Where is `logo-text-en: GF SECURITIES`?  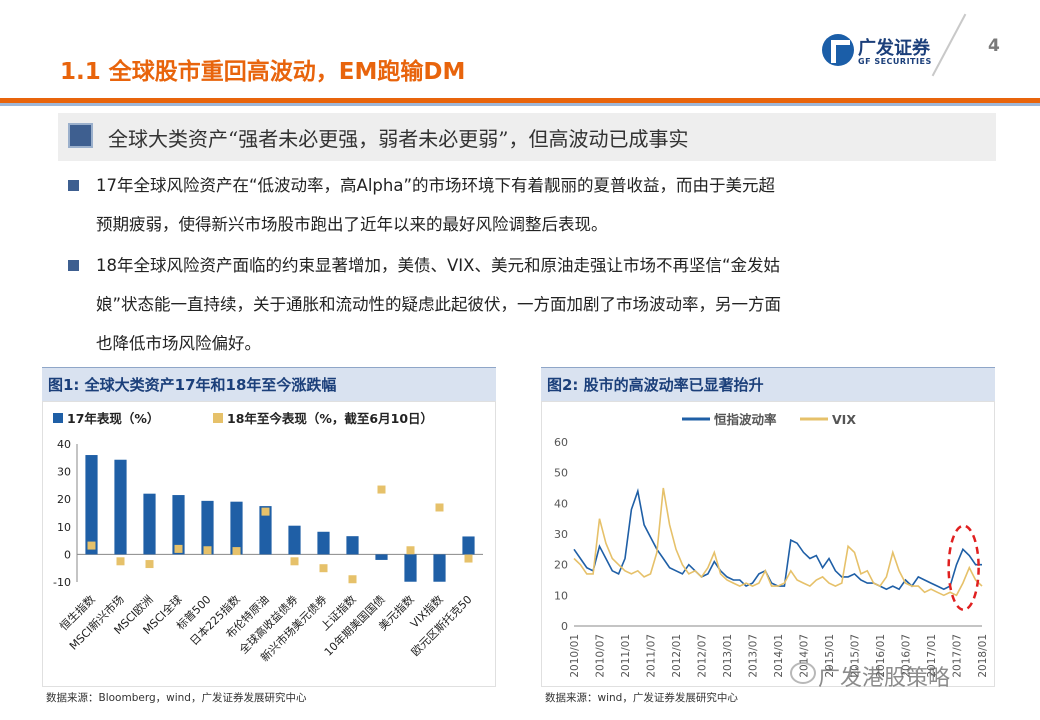
logo-text-en: GF SECURITIES is located at coordinates (895, 61).